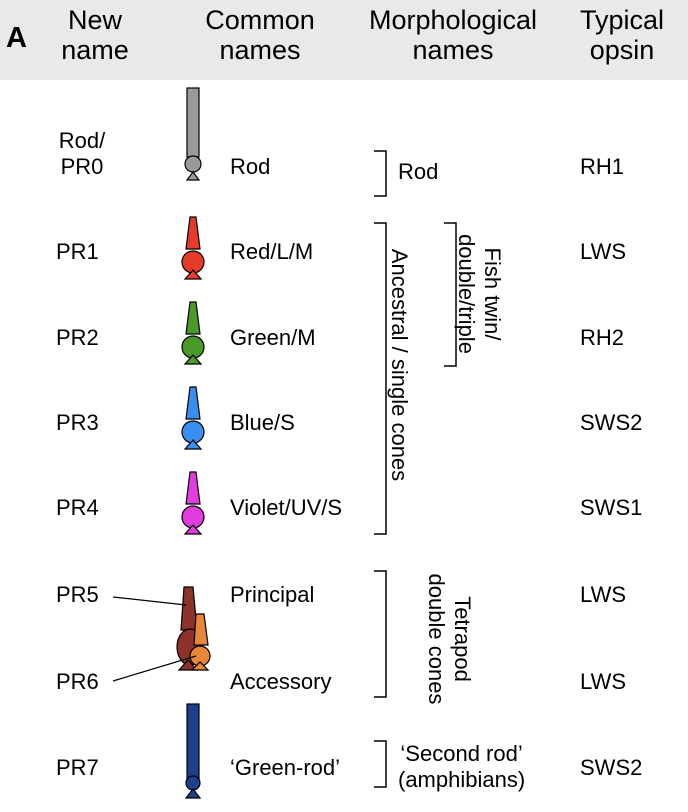 This screenshot has height=812, width=688. Describe the element at coordinates (193, 503) in the screenshot. I see `violet-cone-icon` at that location.